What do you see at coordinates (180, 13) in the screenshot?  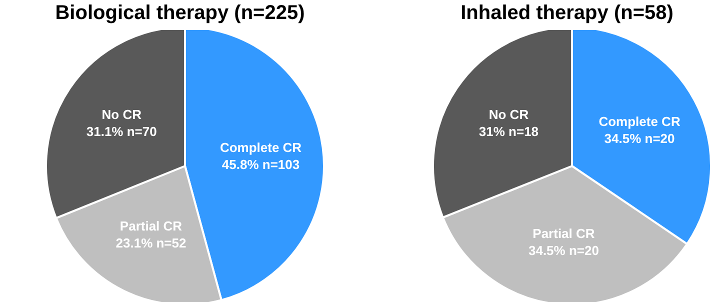 I see `chart-title: Biological therapy (n=225)` at bounding box center [180, 13].